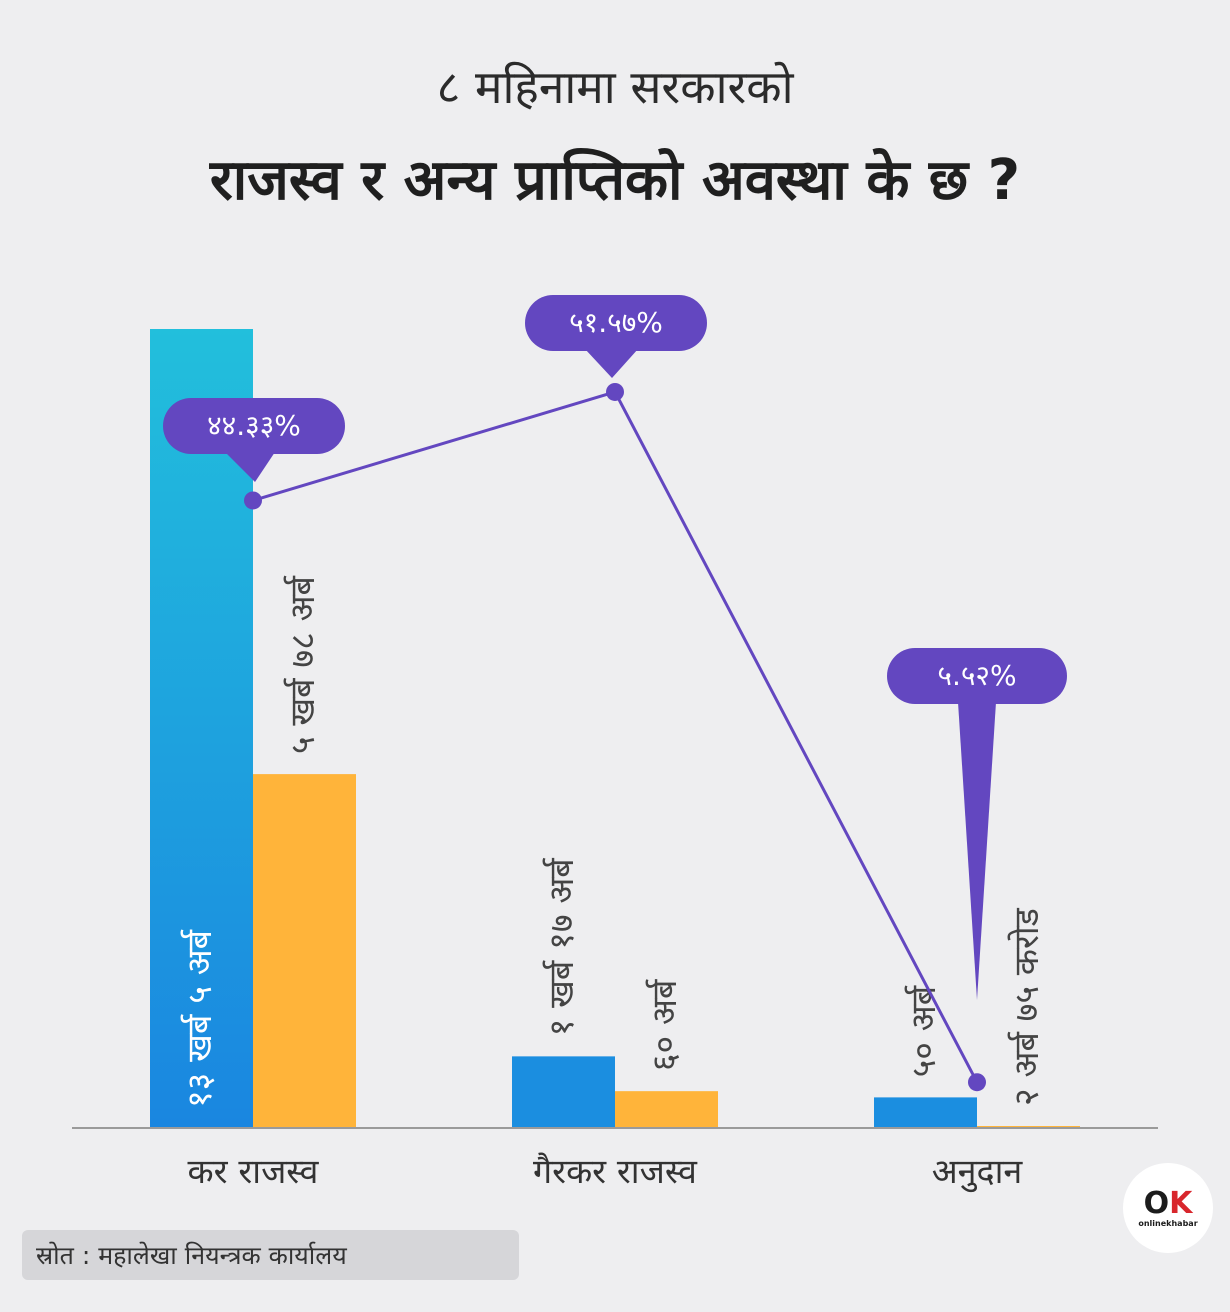 This screenshot has width=1230, height=1312. I want to click on pct-label-1: ४४.३३%, so click(254, 425).